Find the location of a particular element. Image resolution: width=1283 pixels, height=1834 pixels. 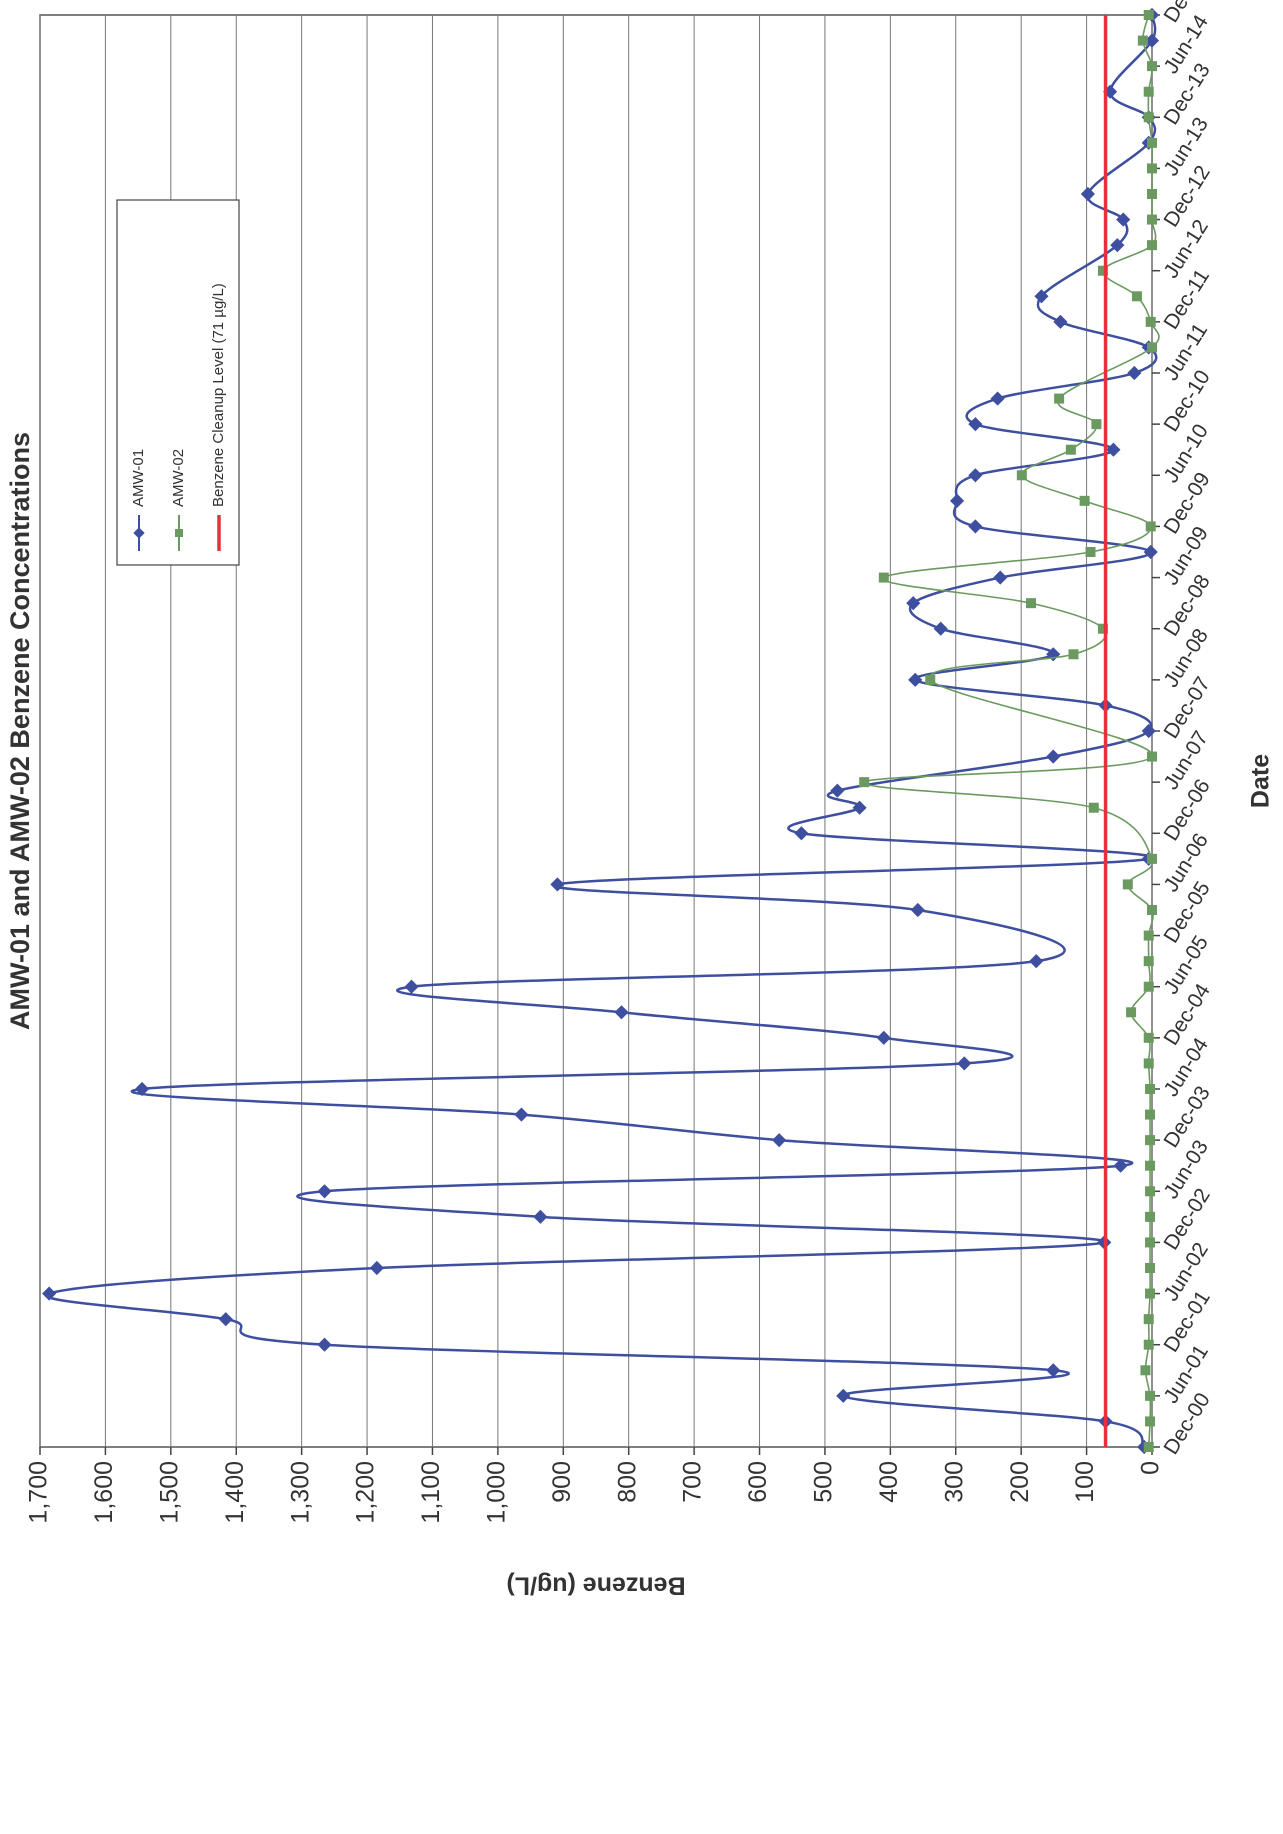

y-axis-label: Benzene (ug/L) is located at coordinates (595, 1585).